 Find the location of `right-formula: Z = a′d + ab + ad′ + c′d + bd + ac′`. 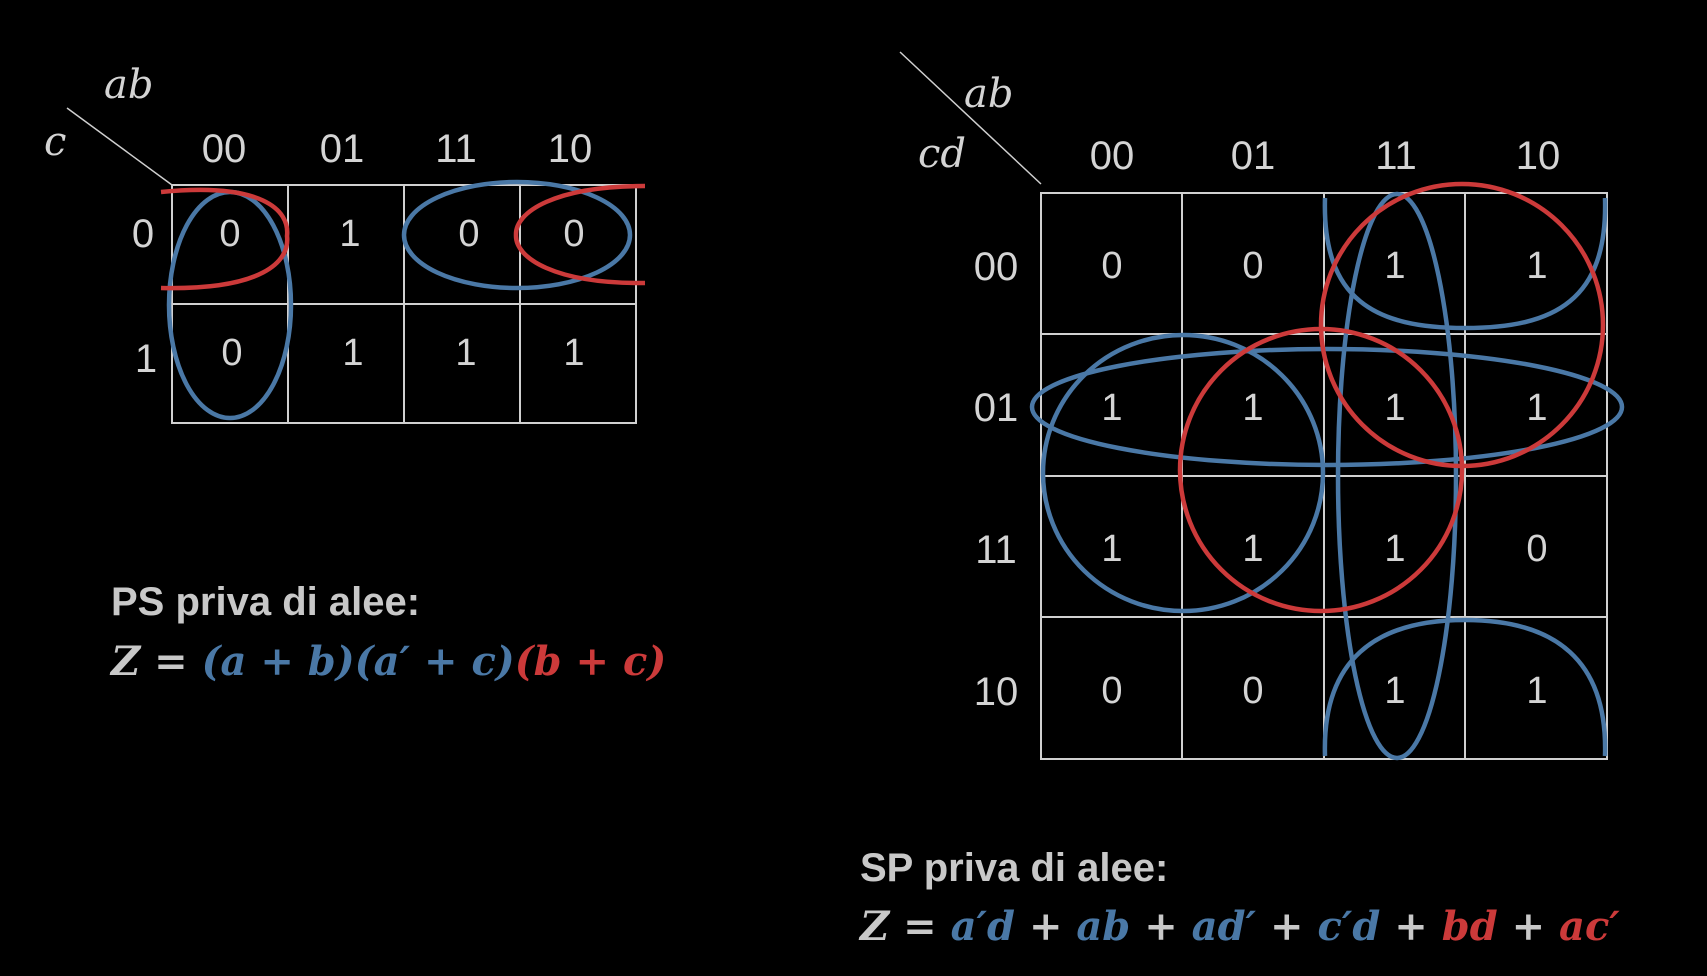

right-formula: Z = a′d + ab + ad′ + c′d + bd + ac′ is located at coordinates (1239, 926).